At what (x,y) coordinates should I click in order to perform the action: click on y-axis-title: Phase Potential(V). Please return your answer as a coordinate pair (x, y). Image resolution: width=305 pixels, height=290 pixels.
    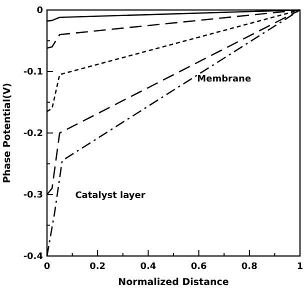
    Looking at the image, I should click on (7, 133).